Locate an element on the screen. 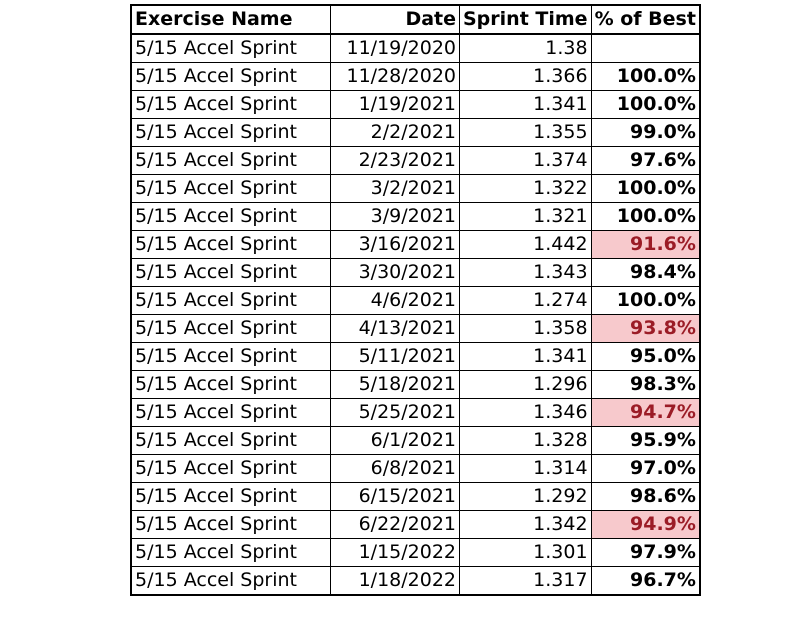 The image size is (800, 620). percent-of-best-cell is located at coordinates (645, 48).